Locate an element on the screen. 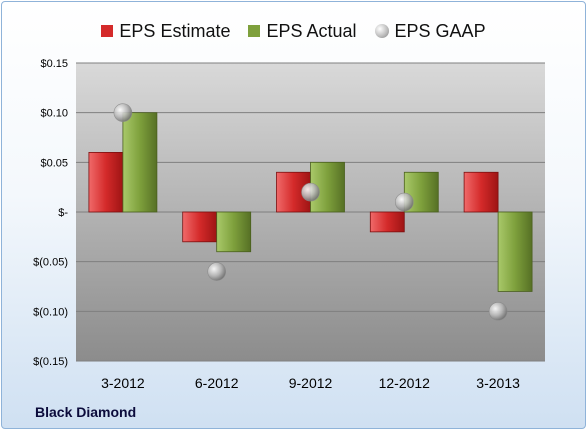 The image size is (587, 430). legend-label-gaap: EPS GAAP is located at coordinates (440, 30).